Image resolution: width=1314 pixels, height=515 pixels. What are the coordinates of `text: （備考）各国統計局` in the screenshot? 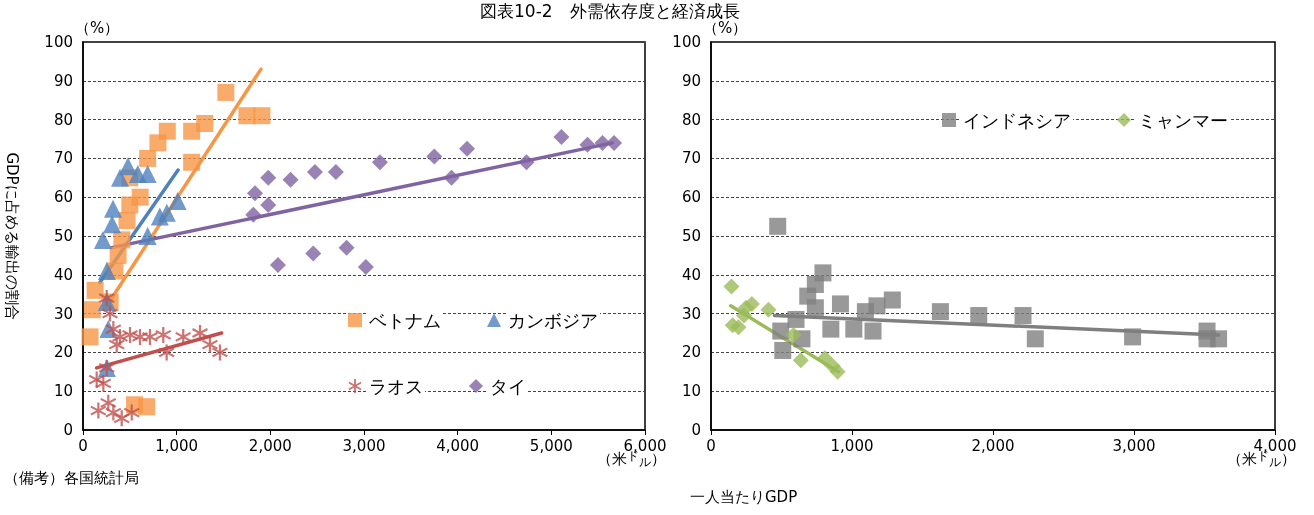 It's located at (71, 477).